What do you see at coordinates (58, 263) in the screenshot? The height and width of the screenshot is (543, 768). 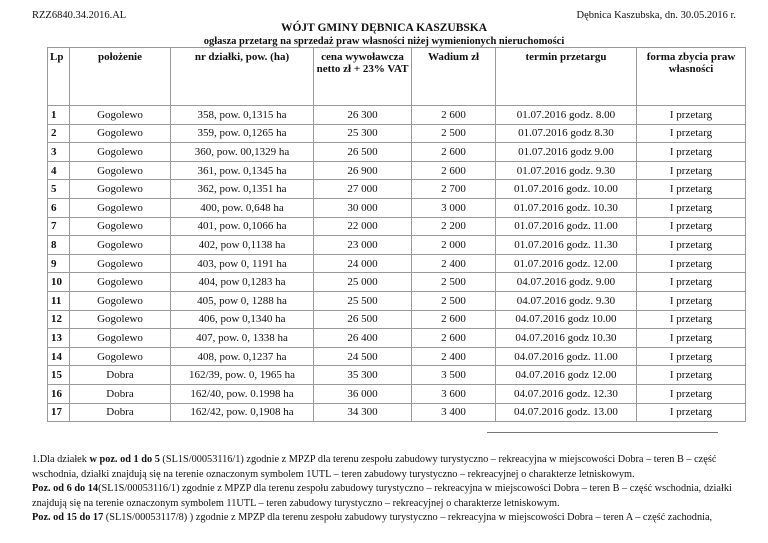 I see `cell-lp: 9` at bounding box center [58, 263].